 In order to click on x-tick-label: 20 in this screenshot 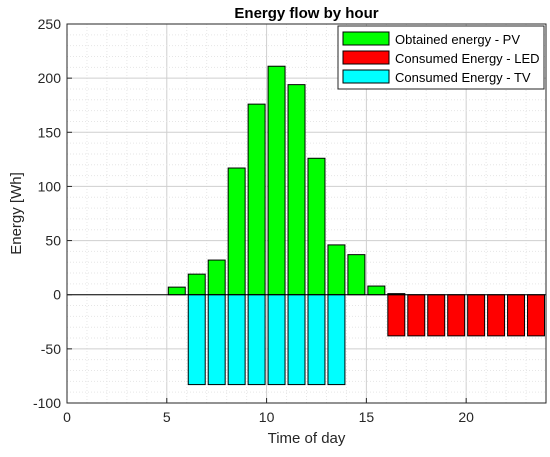, I will do `click(466, 417)`.